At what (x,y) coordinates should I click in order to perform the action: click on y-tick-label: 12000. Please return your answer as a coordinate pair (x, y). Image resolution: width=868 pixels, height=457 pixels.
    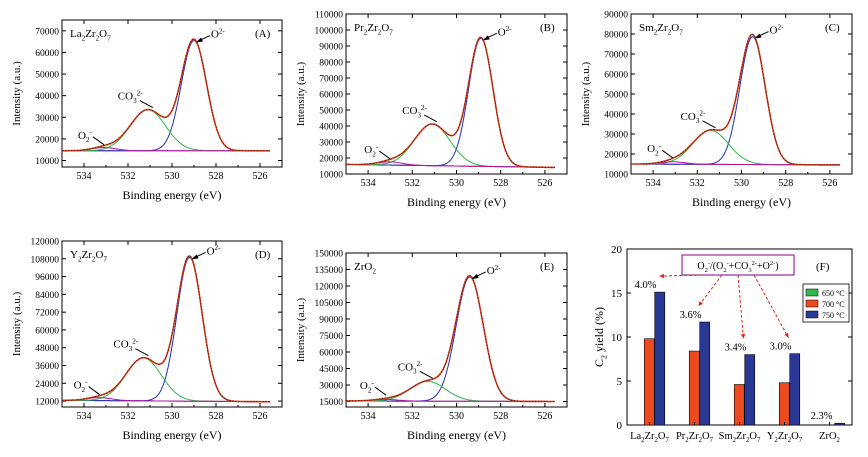
    Looking at the image, I should click on (47, 403).